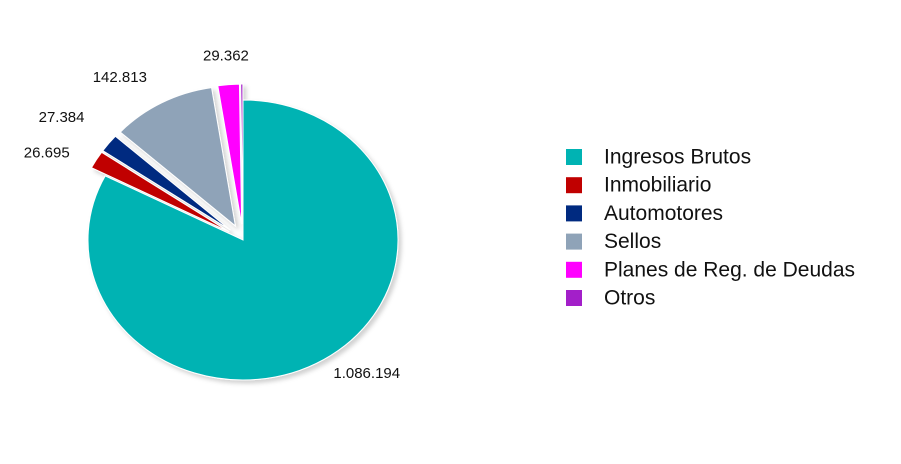  I want to click on value-label: 142.813, so click(120, 77).